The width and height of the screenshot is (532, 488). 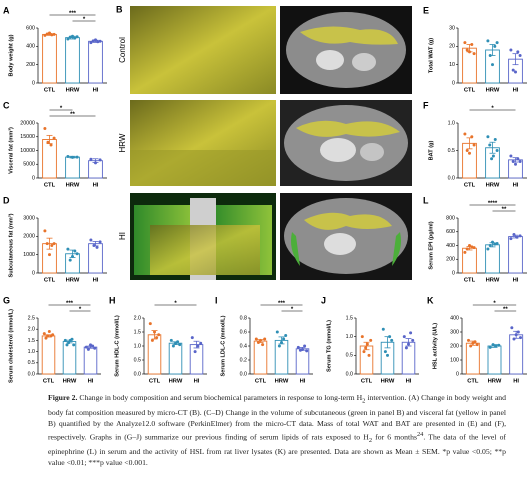 What do you see at coordinates (11, 55) in the screenshot?
I see `y-axis-label: Body weight (g)` at bounding box center [11, 55].